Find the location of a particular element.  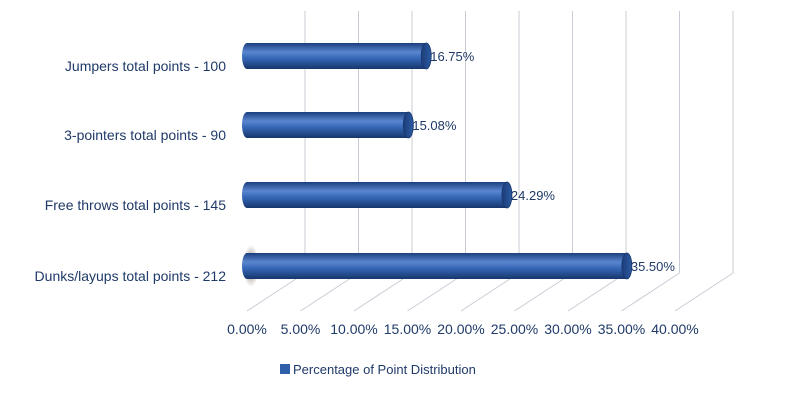

legend-swatch is located at coordinates (285, 369).